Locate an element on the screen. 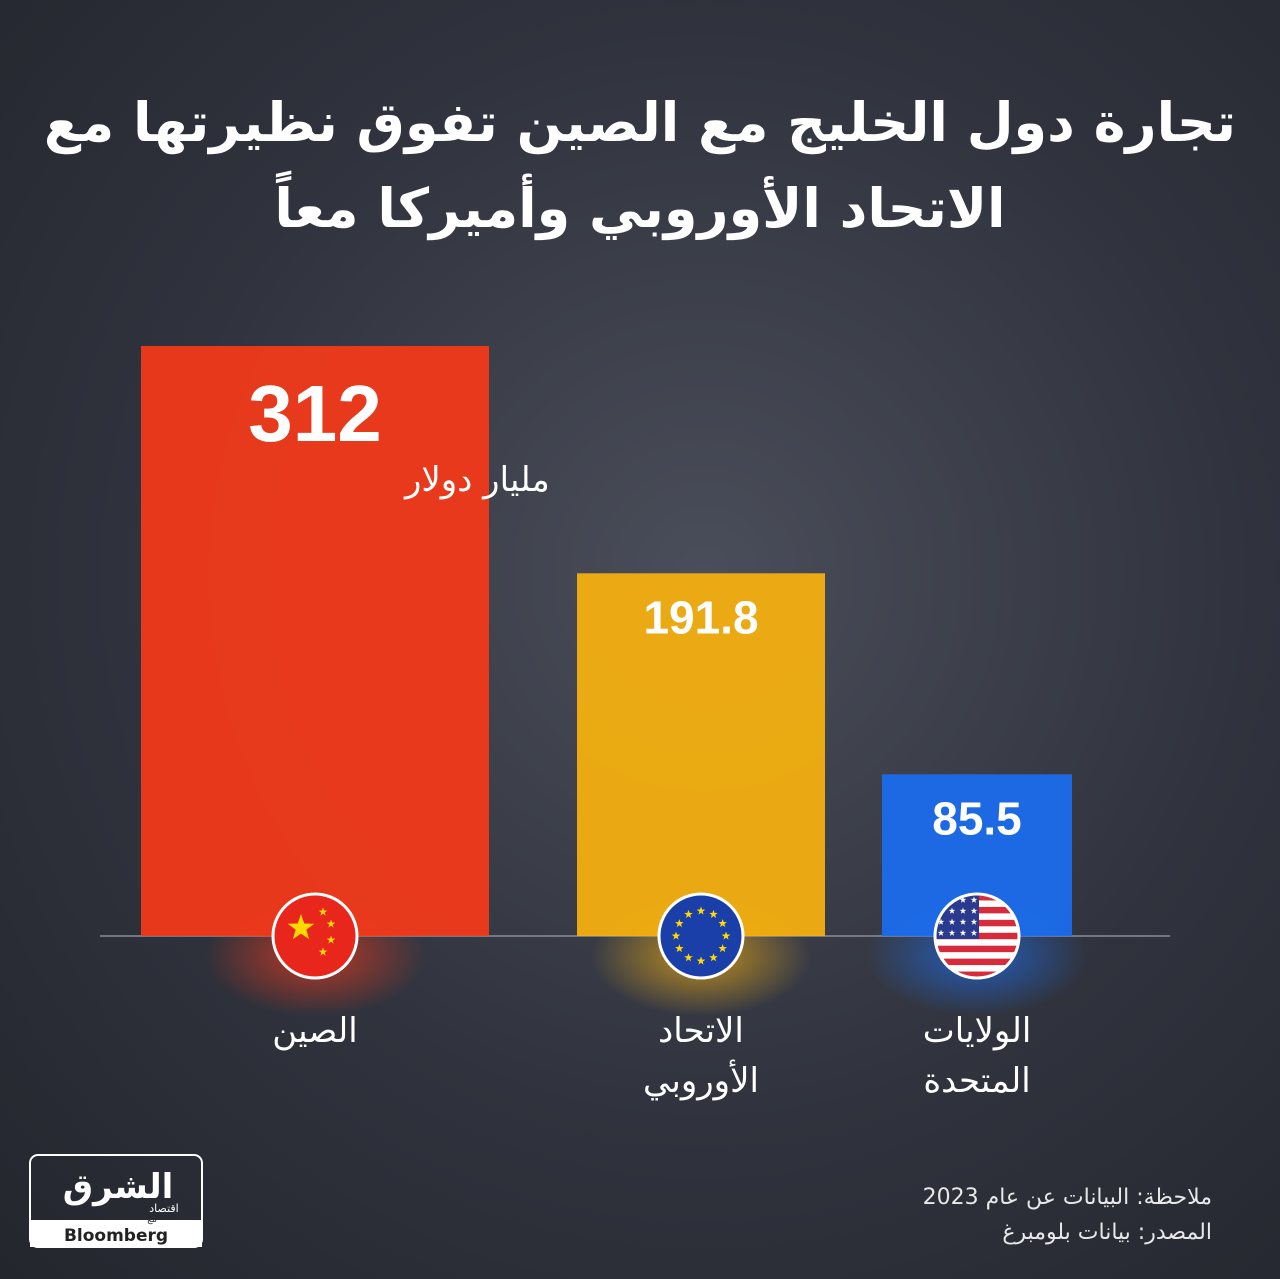 Image resolution: width=1280 pixels, height=1279 pixels. unit-label: مليار دولار is located at coordinates (476, 480).